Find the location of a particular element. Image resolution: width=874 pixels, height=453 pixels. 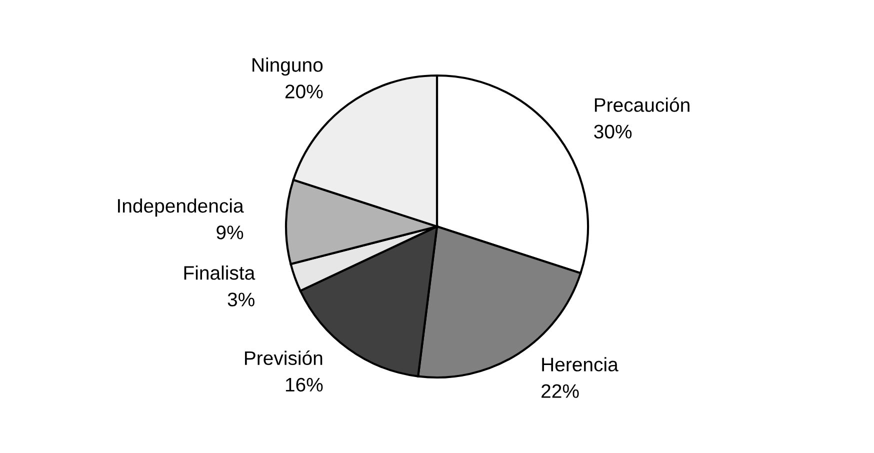

slice-label: Herencia is located at coordinates (580, 364).